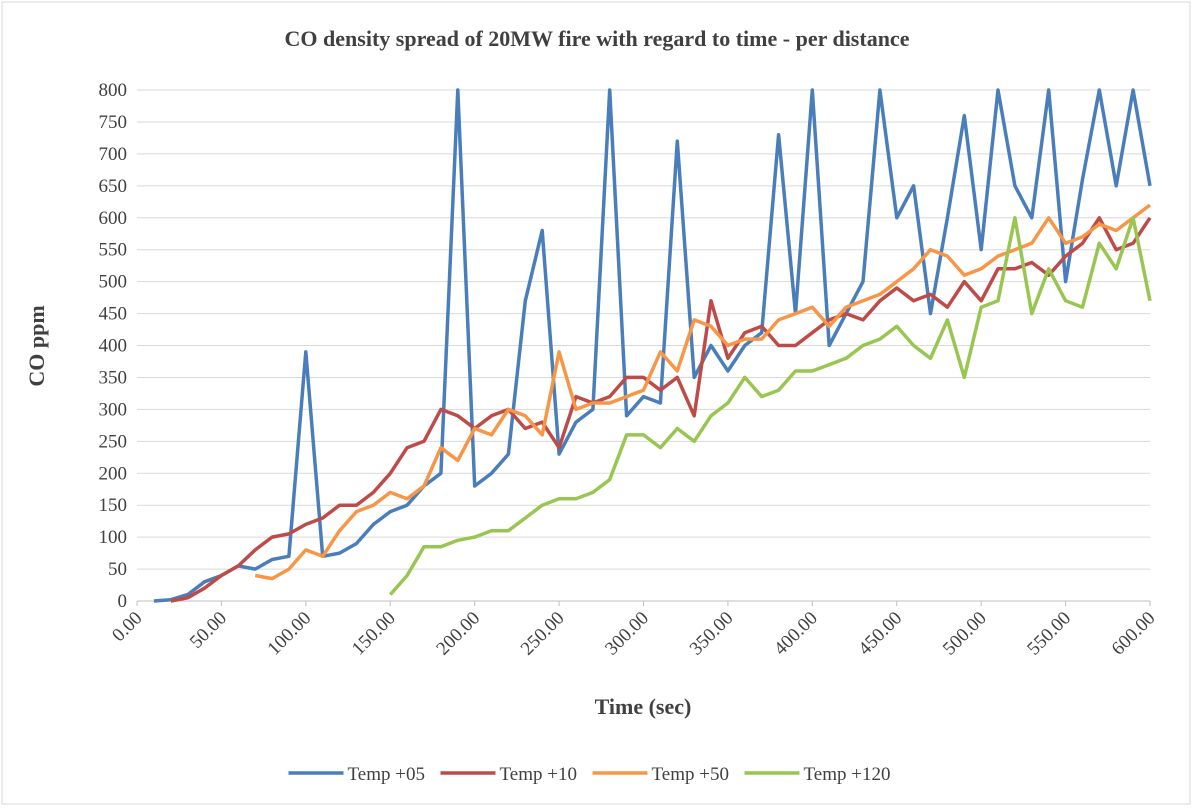  What do you see at coordinates (113, 186) in the screenshot?
I see `y-tick-label: 650` at bounding box center [113, 186].